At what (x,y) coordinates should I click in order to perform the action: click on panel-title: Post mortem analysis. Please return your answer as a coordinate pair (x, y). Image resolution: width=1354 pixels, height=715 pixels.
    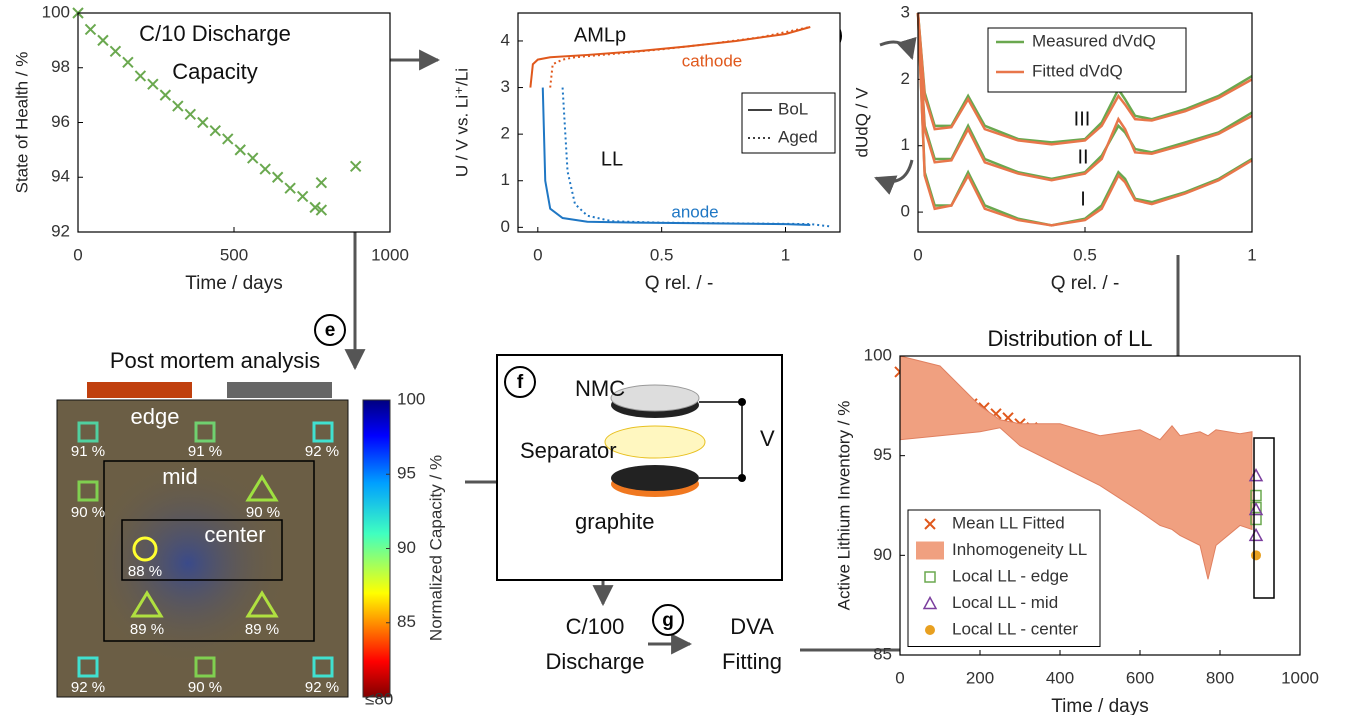
    Looking at the image, I should click on (215, 360).